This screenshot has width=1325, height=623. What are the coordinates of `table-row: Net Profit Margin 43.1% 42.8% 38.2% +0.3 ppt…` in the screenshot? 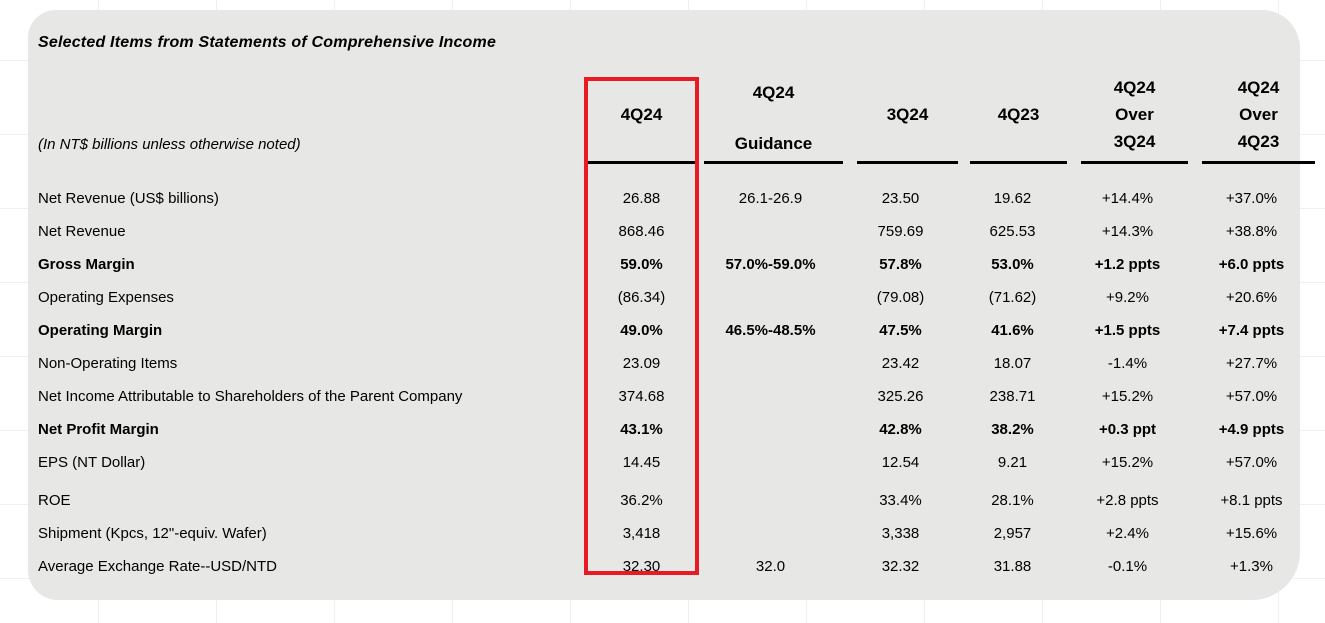 It's located at (671, 429).